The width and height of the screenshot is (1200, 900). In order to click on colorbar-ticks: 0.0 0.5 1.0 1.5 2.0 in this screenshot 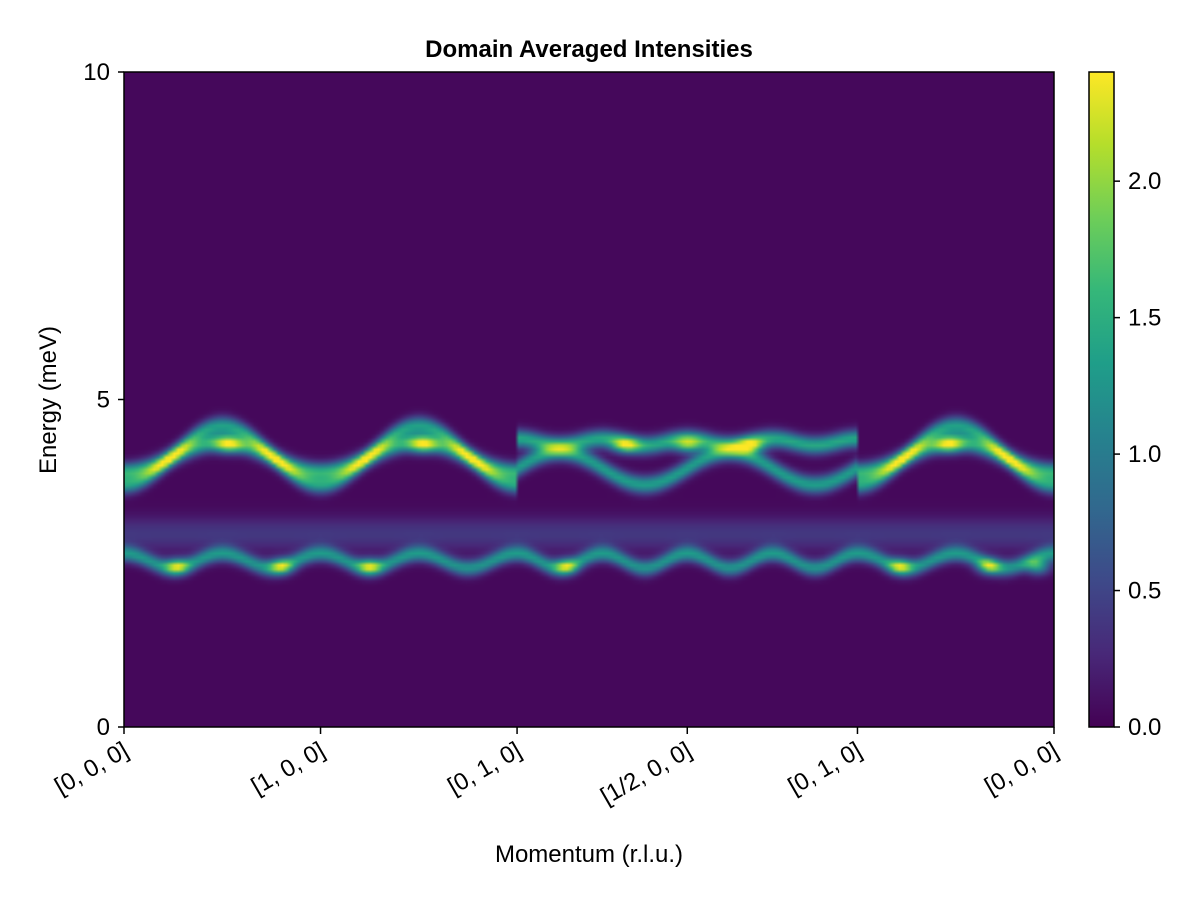, I will do `click(1137, 454)`.